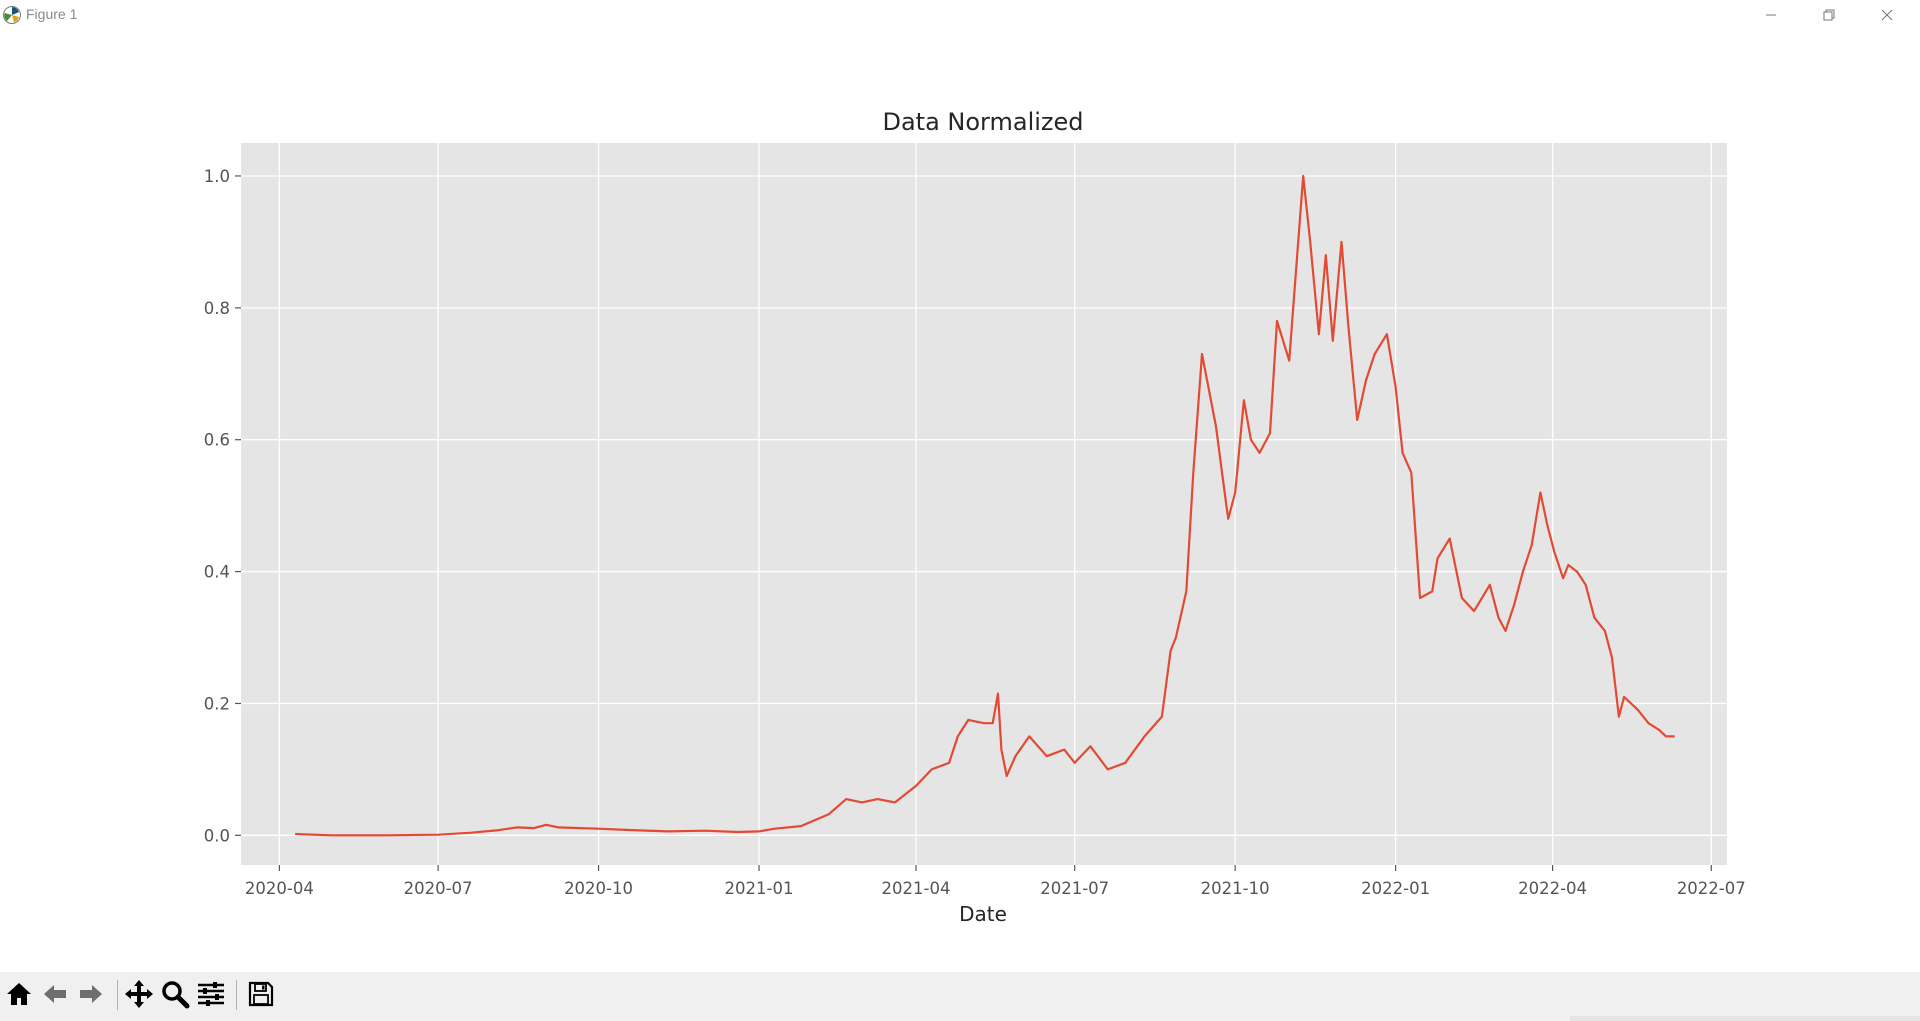  I want to click on x-tick-label: 2022-07, so click(1711, 888).